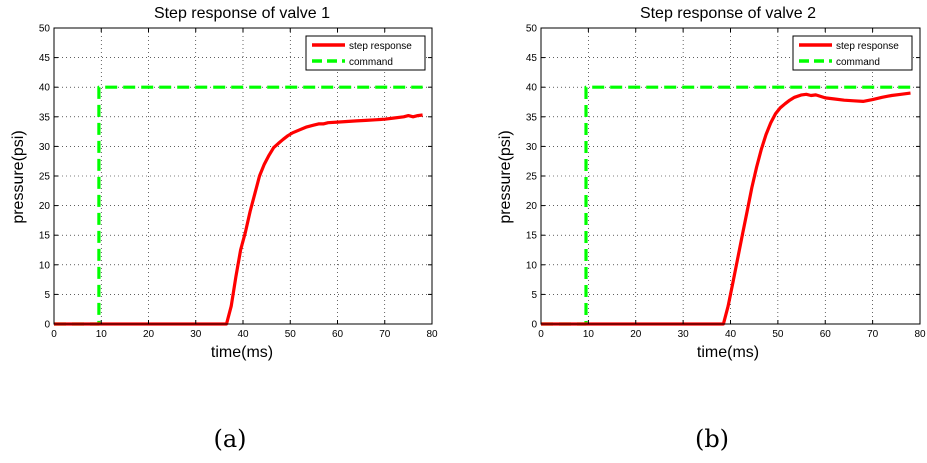 The width and height of the screenshot is (927, 463). Describe the element at coordinates (589, 334) in the screenshot. I see `chart-b-xtick-label: 10` at that location.